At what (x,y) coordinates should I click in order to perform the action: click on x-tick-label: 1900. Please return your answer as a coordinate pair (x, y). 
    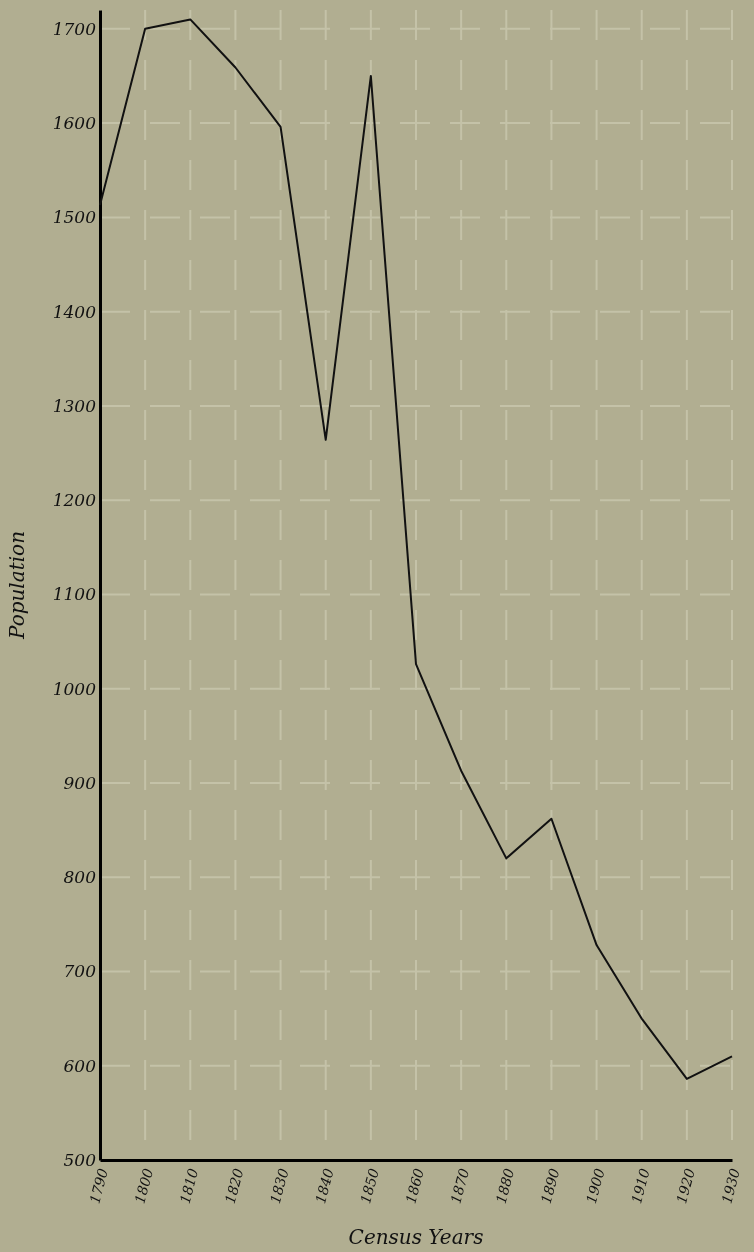
    Looking at the image, I should click on (595, 1186).